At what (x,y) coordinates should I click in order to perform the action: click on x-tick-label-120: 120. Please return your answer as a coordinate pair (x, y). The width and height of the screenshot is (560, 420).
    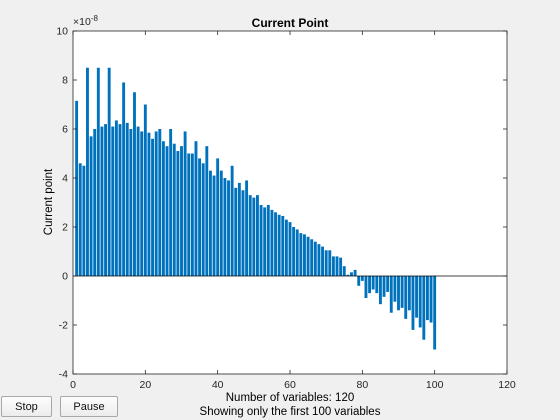
    Looking at the image, I should click on (507, 385).